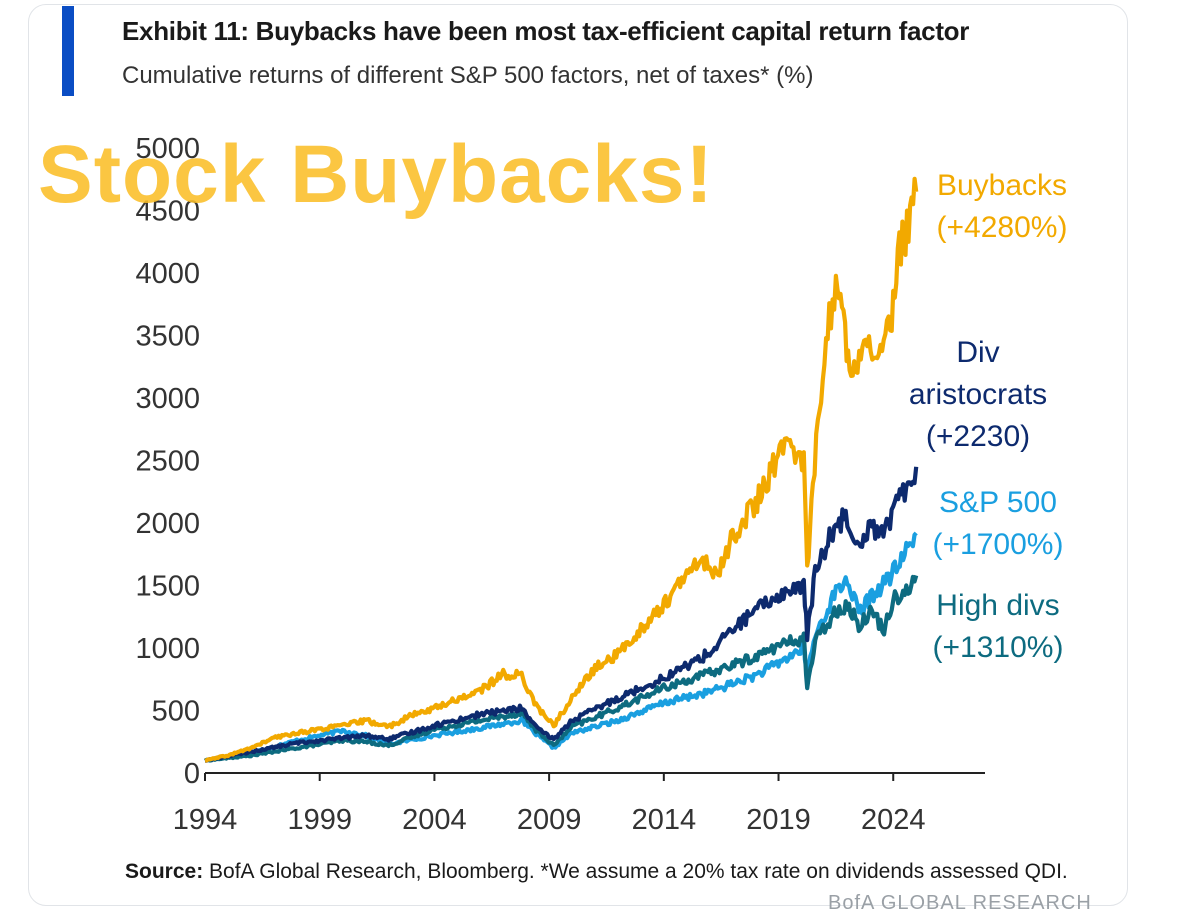 This screenshot has height=915, width=1200. What do you see at coordinates (960, 903) in the screenshot?
I see `bofa-watermark: BofA GLOBAL RESEARCH` at bounding box center [960, 903].